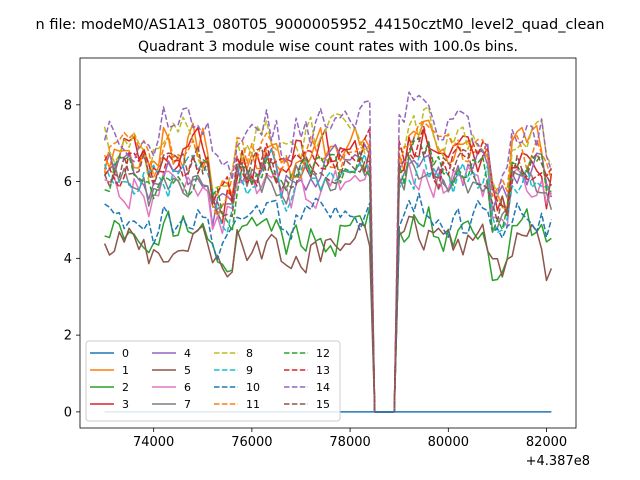 This screenshot has width=640, height=480. What do you see at coordinates (213, 381) in the screenshot?
I see `legend-frame` at bounding box center [213, 381].